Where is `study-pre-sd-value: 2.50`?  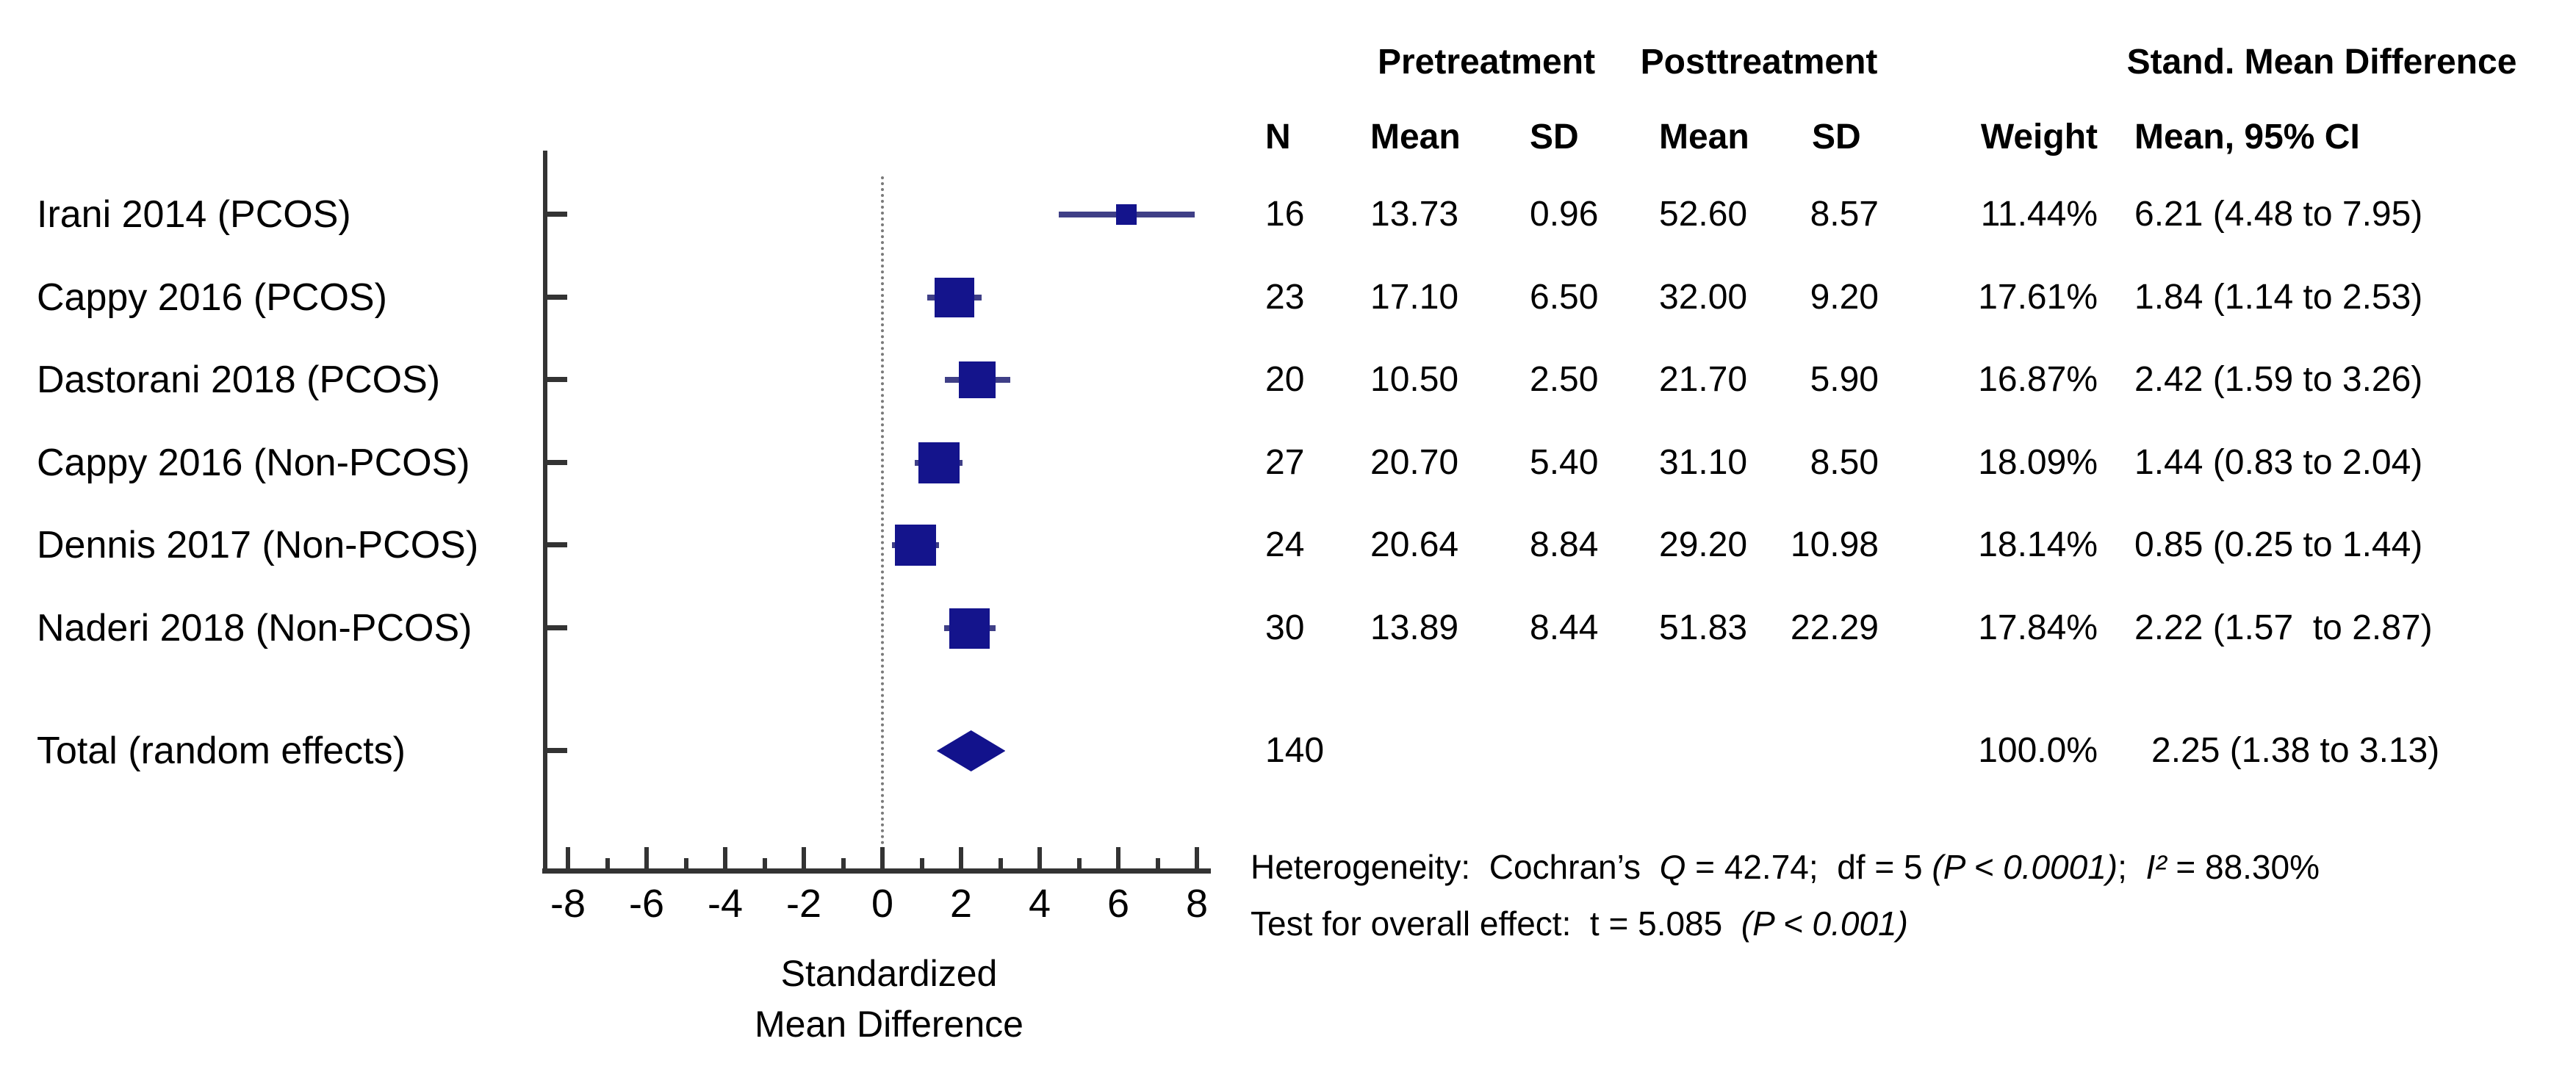 study-pre-sd-value: 2.50 is located at coordinates (1564, 380).